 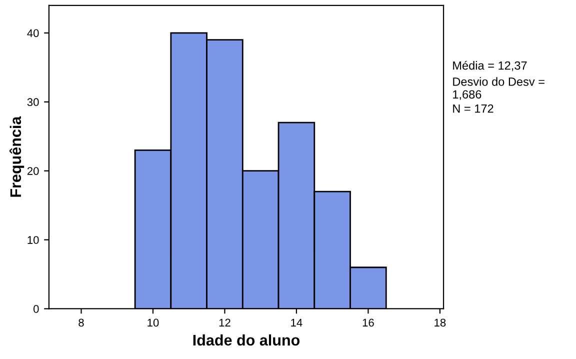 I want to click on y-tick-label: 30, so click(x=33, y=102).